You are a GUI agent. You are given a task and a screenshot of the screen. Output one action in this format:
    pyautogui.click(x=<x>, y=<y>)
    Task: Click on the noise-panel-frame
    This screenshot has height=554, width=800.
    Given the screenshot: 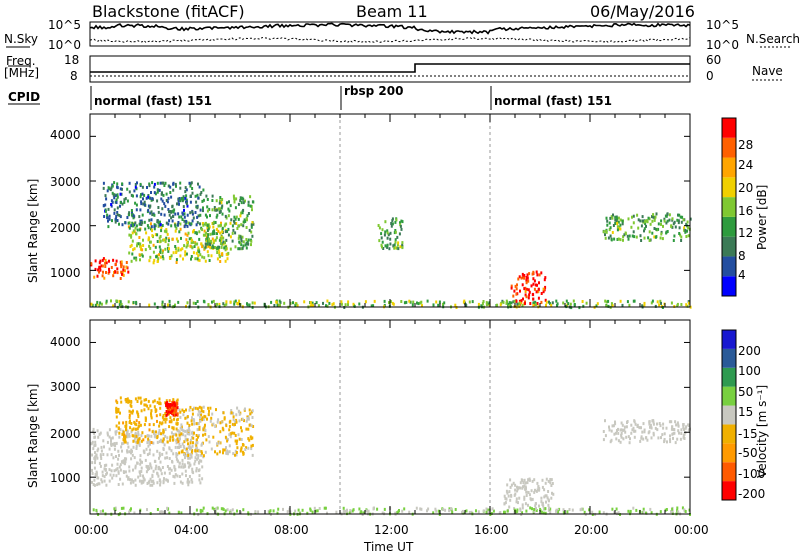 What is the action you would take?
    pyautogui.click(x=390, y=34)
    